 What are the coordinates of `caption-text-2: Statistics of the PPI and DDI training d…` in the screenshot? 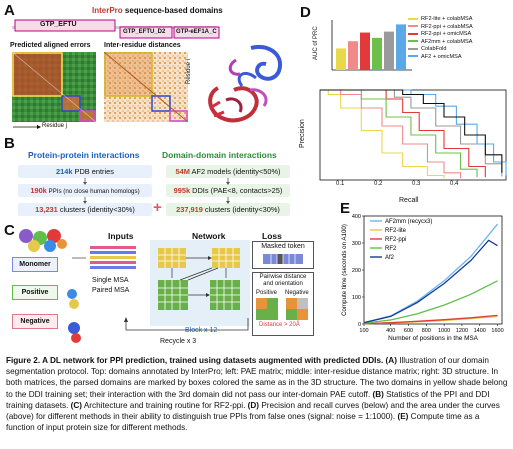 It's located at (248, 399).